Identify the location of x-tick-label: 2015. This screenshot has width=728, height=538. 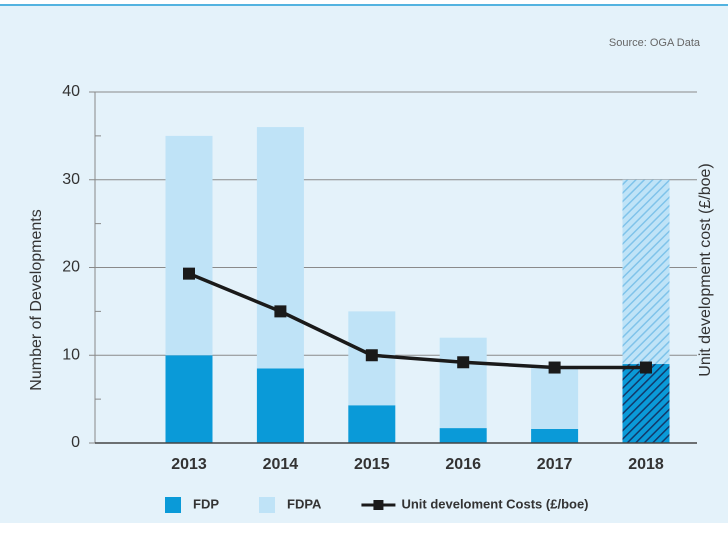
(372, 464).